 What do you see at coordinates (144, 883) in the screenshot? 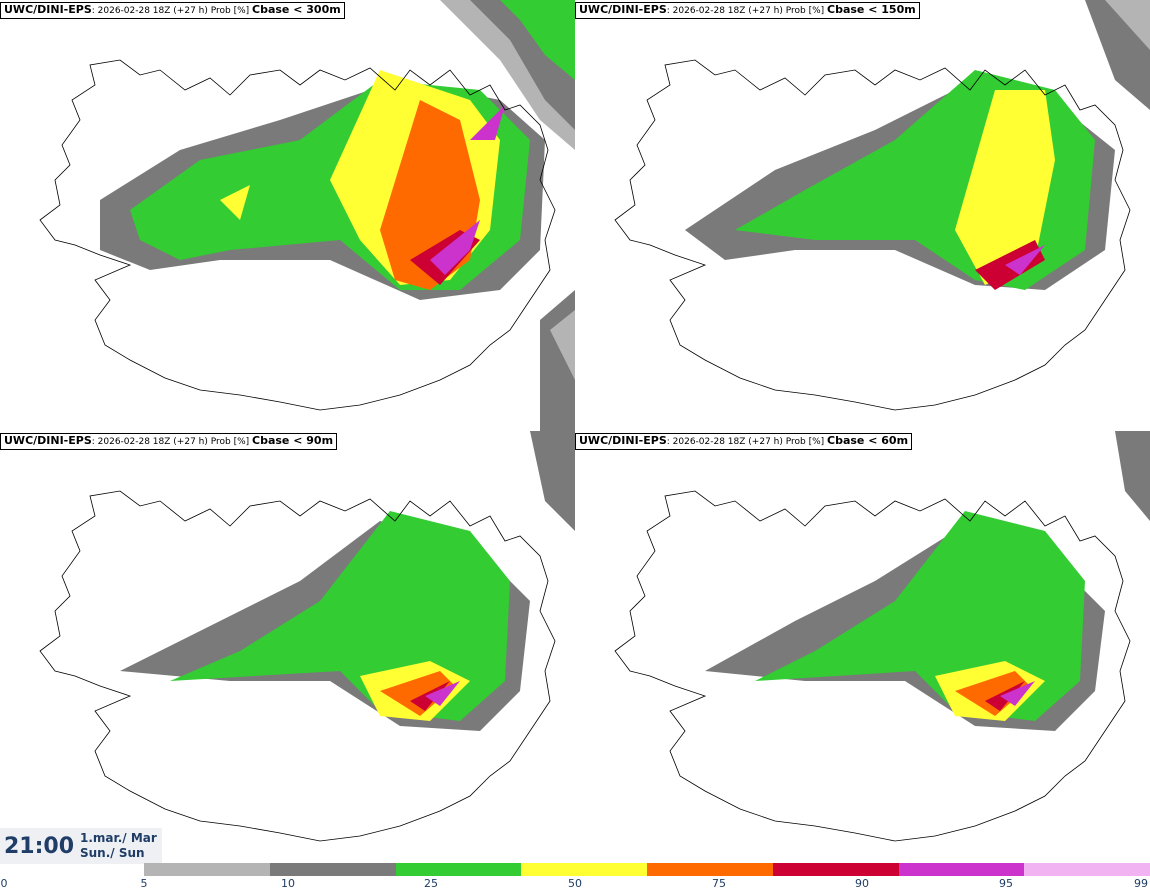
I see `colorbar-tick-label: 5` at bounding box center [144, 883].